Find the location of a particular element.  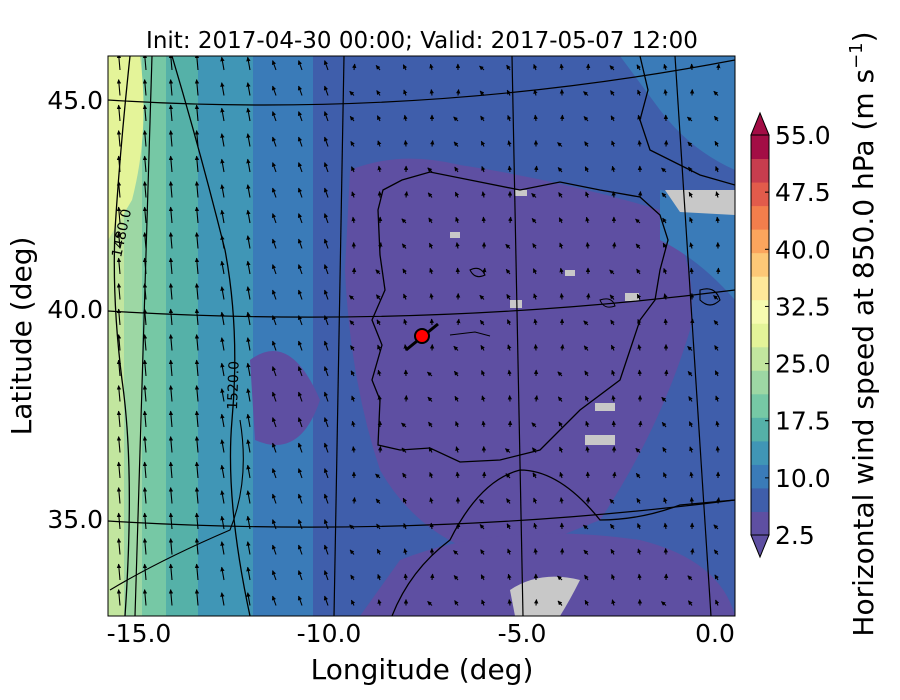

colorbar-swatch is located at coordinates (760, 335).